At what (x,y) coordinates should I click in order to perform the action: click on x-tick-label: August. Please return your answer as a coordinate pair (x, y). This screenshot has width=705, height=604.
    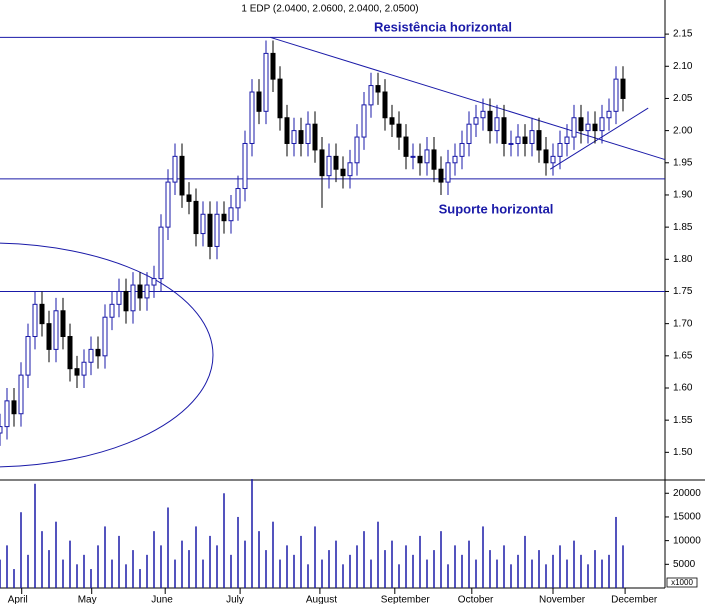
    Looking at the image, I should click on (321, 599).